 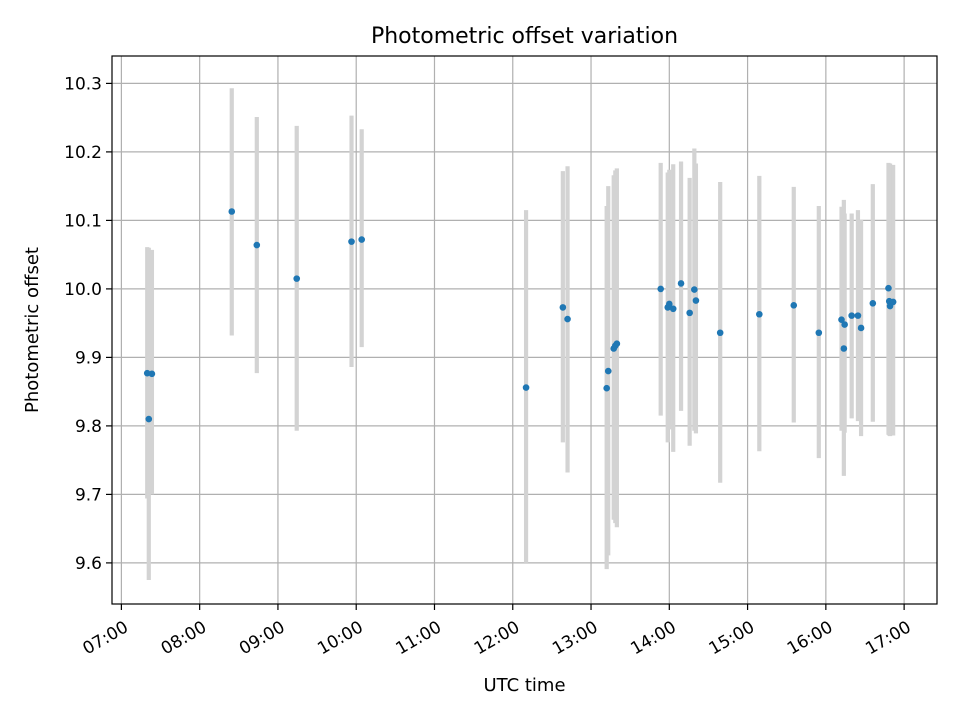 I want to click on y-axis-ticks: 9.6 9.7 9.8 9.9 10.0 10.1 10.2 10.3, so click(x=88, y=324).